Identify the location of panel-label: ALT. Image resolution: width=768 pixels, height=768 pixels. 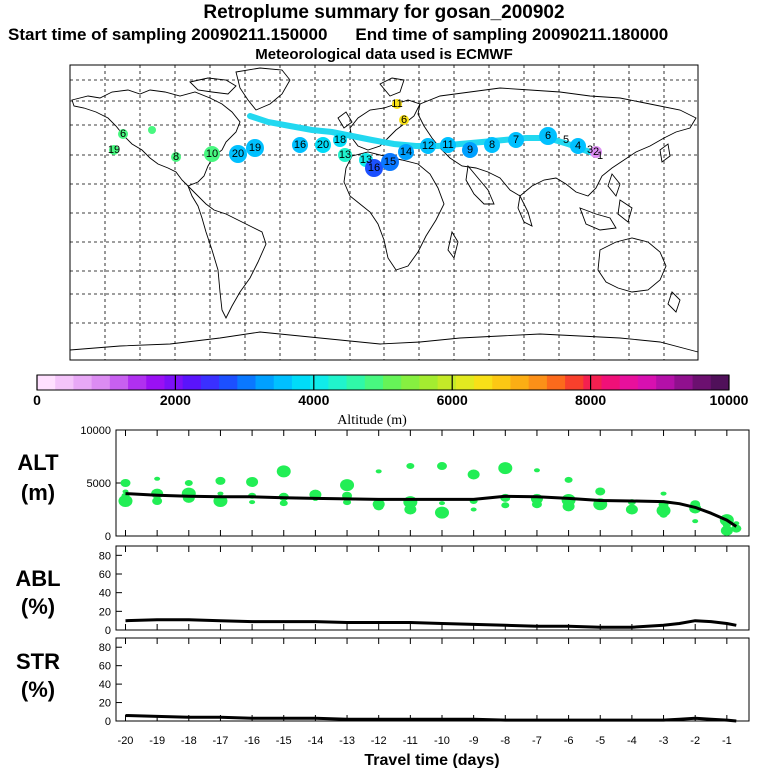
(38, 462).